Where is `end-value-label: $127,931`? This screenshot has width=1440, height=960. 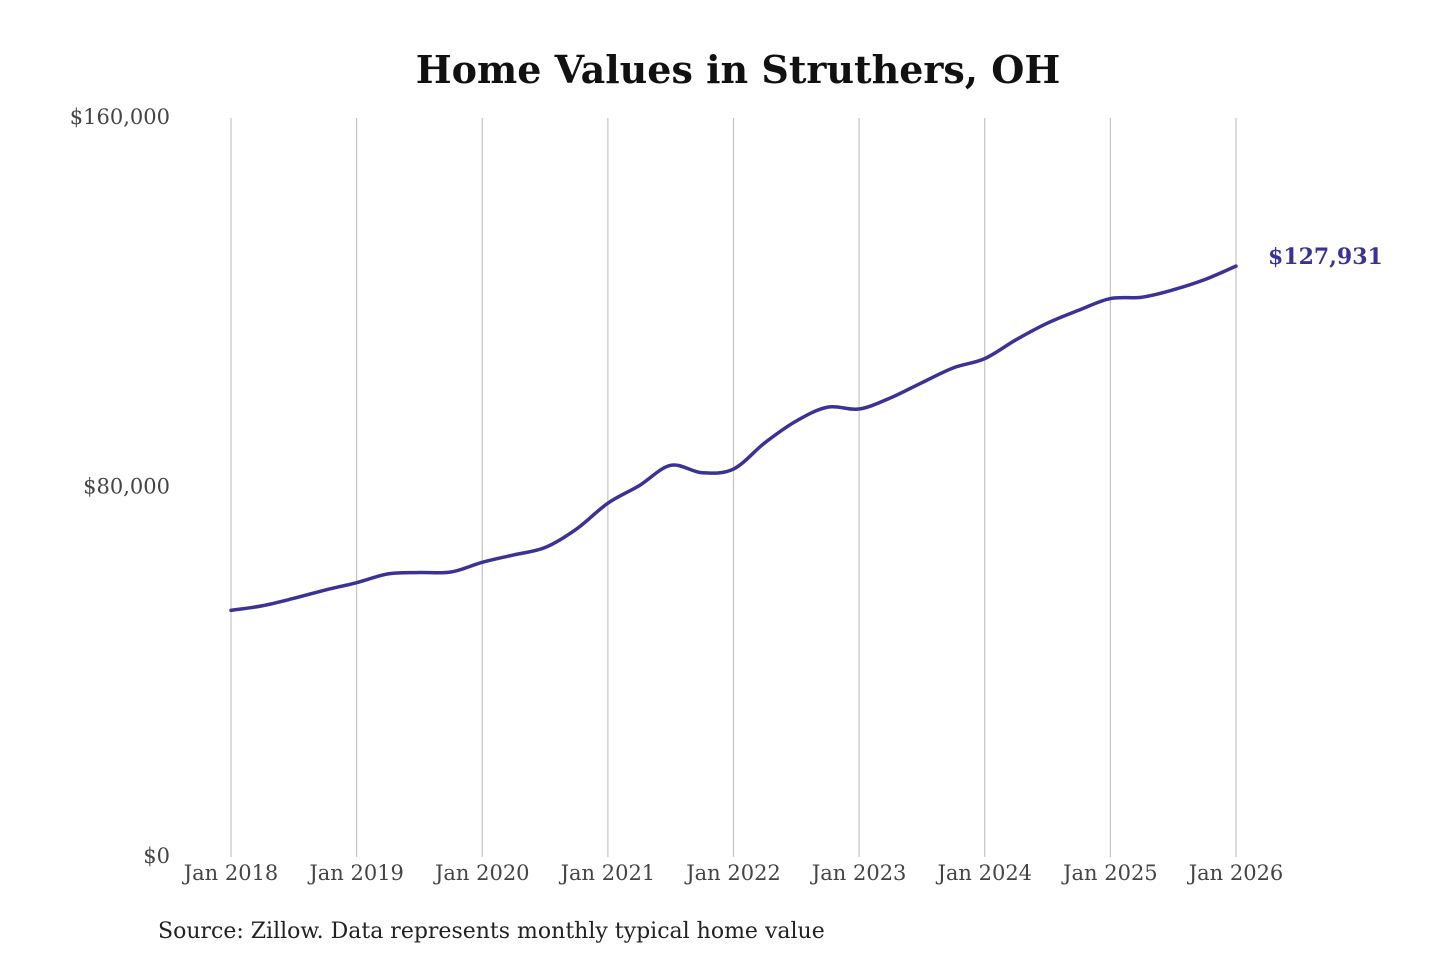 end-value-label: $127,931 is located at coordinates (1325, 257).